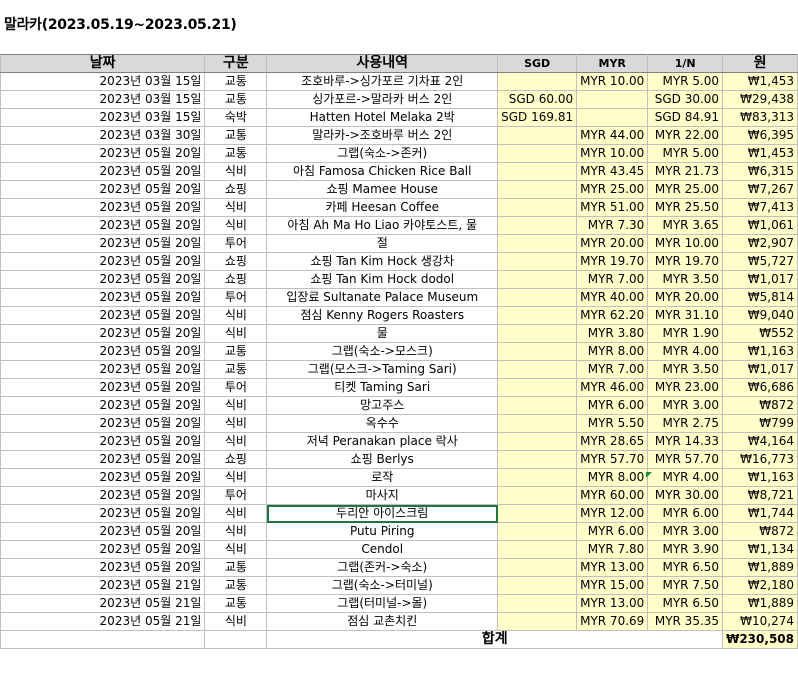 The height and width of the screenshot is (686, 798). What do you see at coordinates (685, 207) in the screenshot?
I see `per-person-cell: MYR 25.50` at bounding box center [685, 207].